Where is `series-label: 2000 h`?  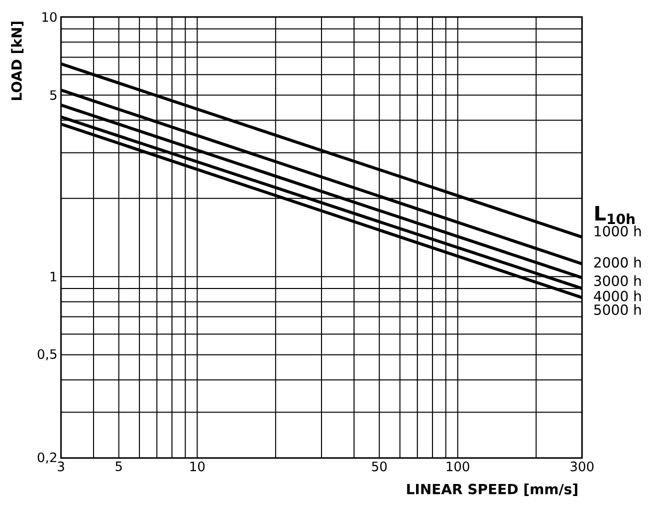
series-label: 2000 h is located at coordinates (617, 262).